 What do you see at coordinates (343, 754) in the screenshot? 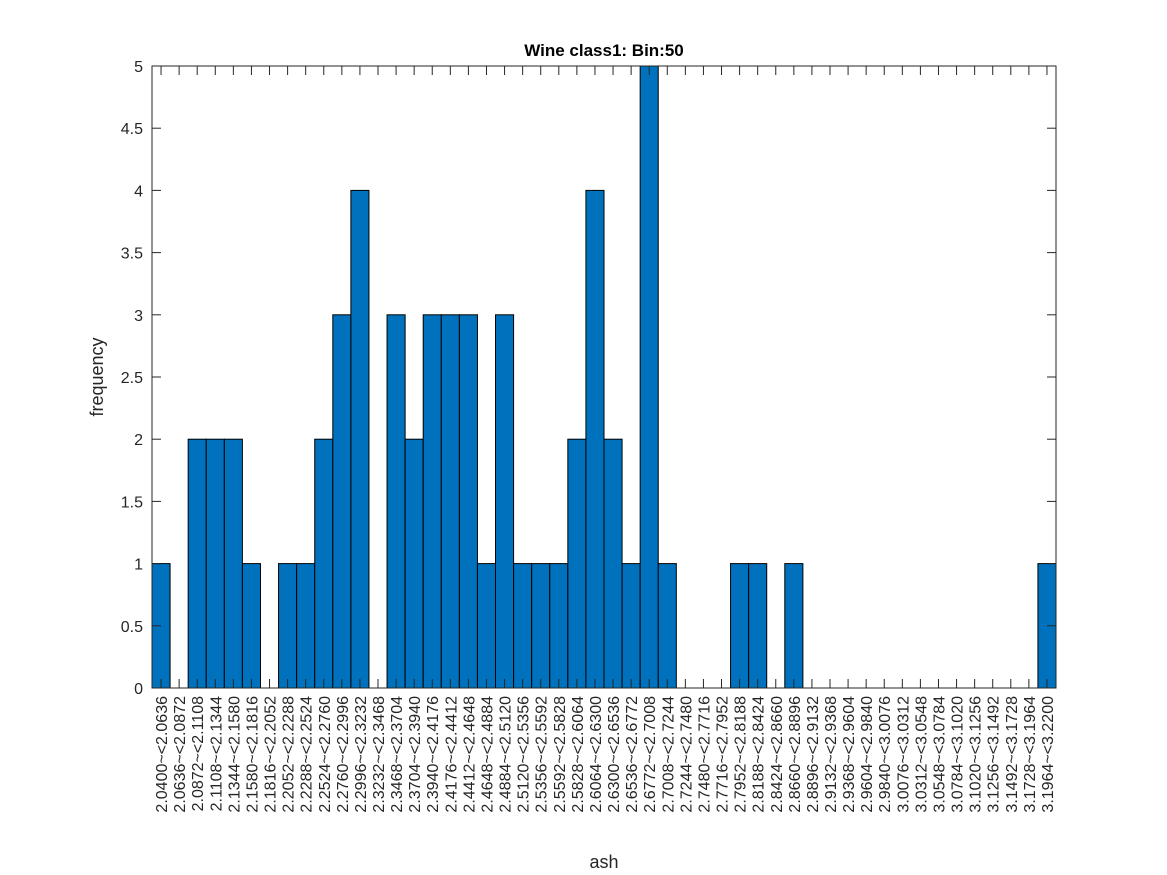
I see `x-tick-label: 2.2760~<2.2996` at bounding box center [343, 754].